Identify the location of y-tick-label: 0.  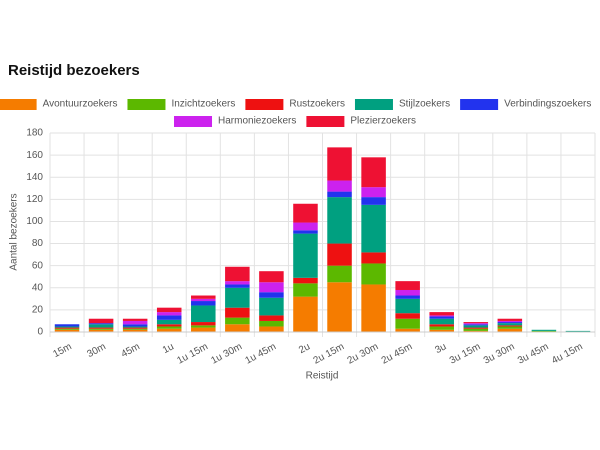
(40, 332).